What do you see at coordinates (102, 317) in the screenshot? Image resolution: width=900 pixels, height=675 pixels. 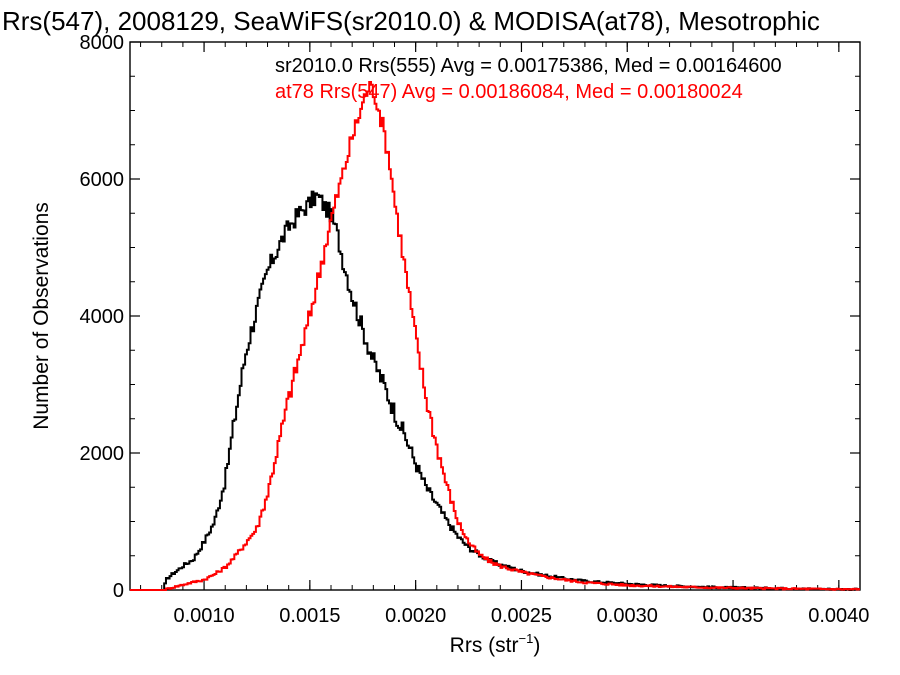 I see `y-tick-label: 4000` at bounding box center [102, 317].